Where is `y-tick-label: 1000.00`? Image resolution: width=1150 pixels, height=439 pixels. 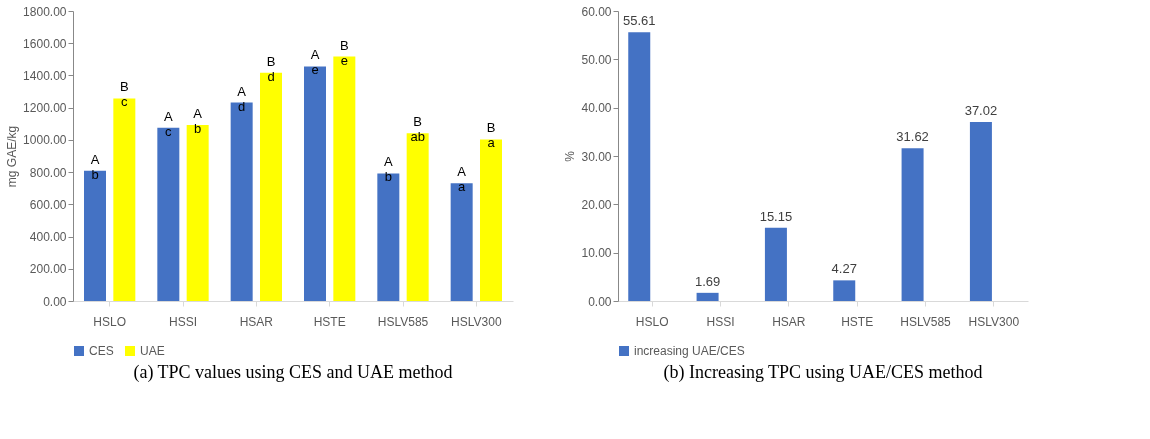
y-tick-label: 1000.00 is located at coordinates (45, 140).